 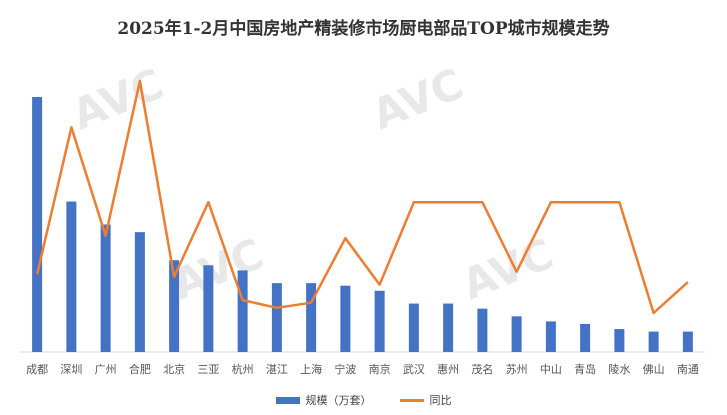 What do you see at coordinates (417, 99) in the screenshot?
I see `watermark-2: AVC` at bounding box center [417, 99].